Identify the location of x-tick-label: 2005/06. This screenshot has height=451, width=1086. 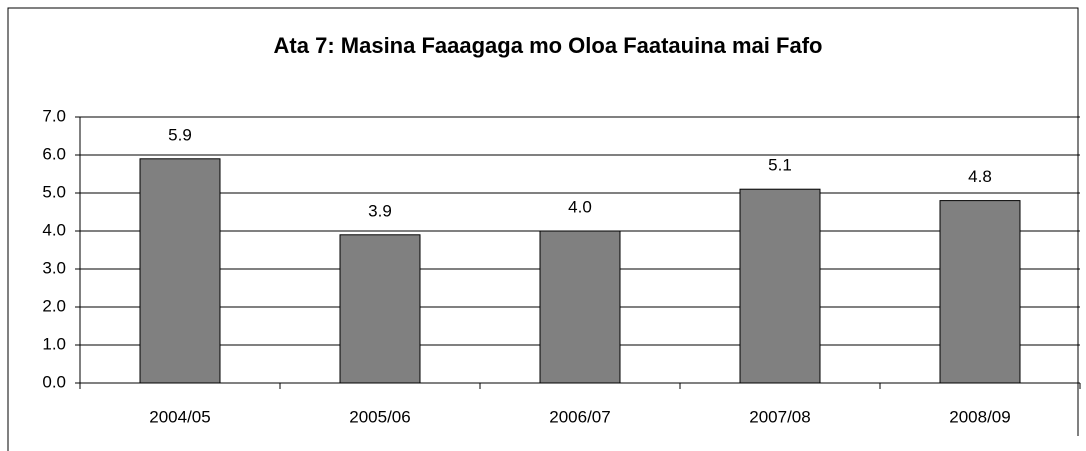
(379, 416).